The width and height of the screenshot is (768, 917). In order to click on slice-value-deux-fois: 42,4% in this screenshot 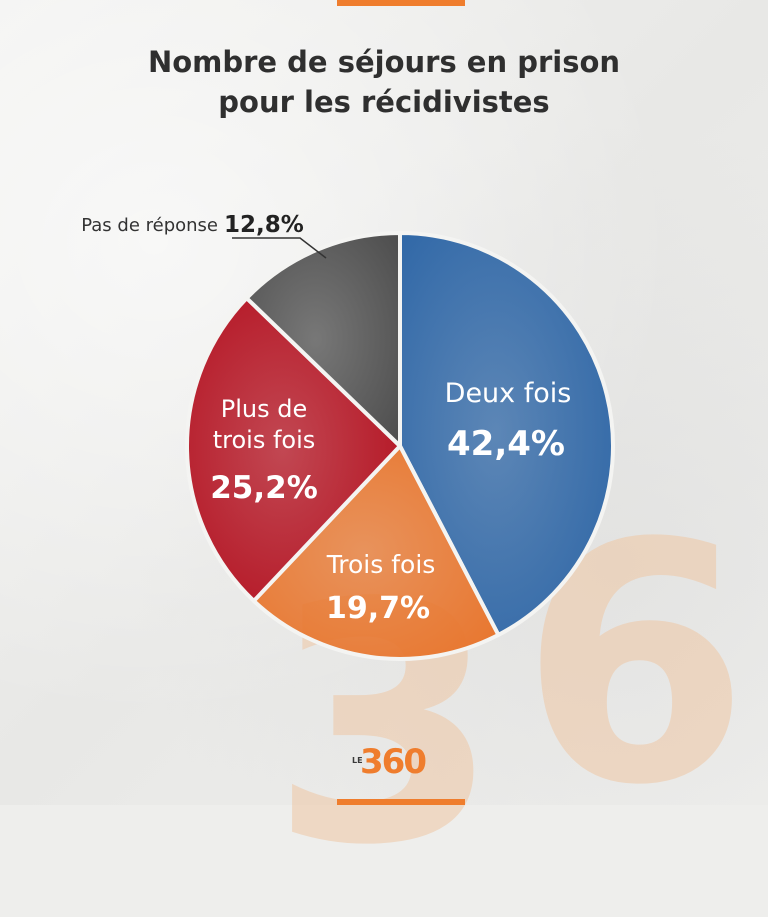, I will do `click(506, 444)`.